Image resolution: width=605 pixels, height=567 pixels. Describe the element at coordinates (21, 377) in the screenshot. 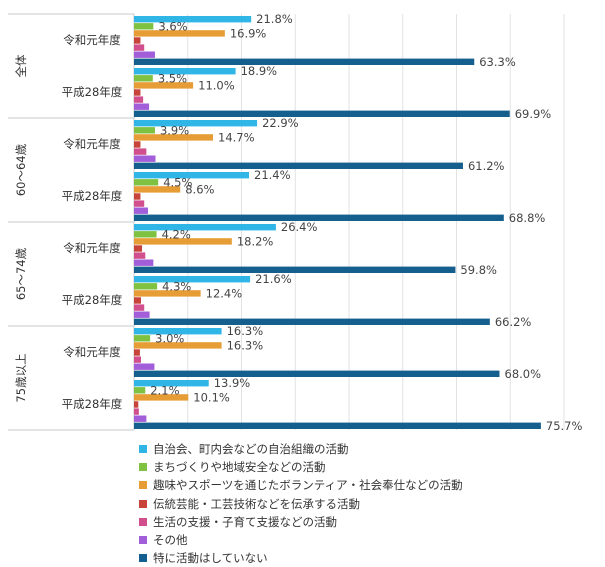

I see `group-label: 75歳以上` at that location.